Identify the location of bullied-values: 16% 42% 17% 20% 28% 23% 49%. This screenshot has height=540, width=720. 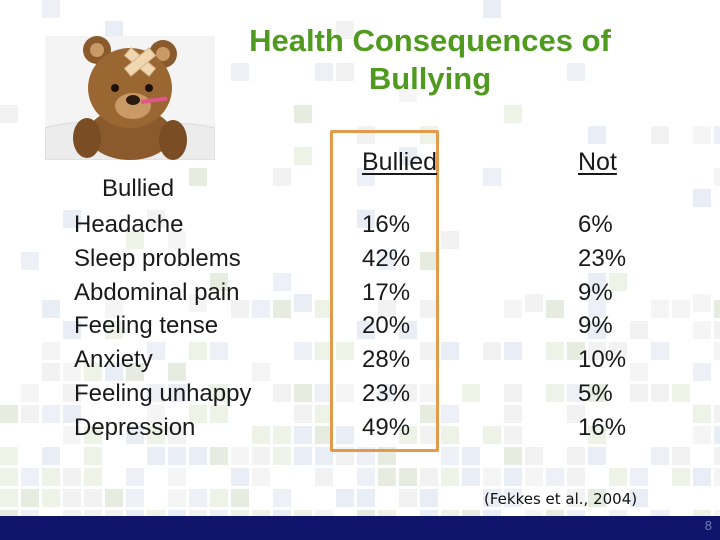
(386, 326).